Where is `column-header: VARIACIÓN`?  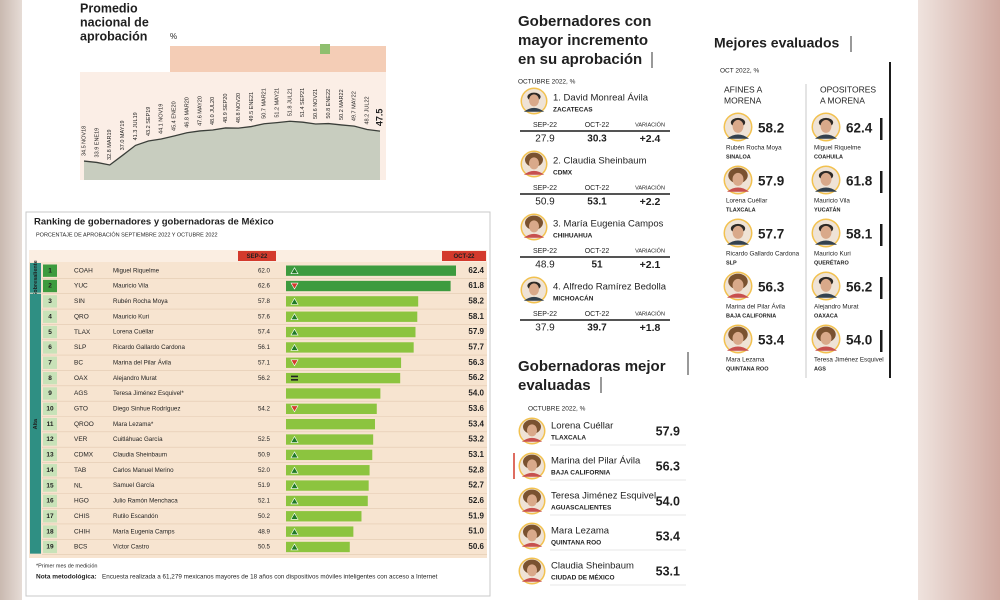 column-header: VARIACIÓN is located at coordinates (650, 313).